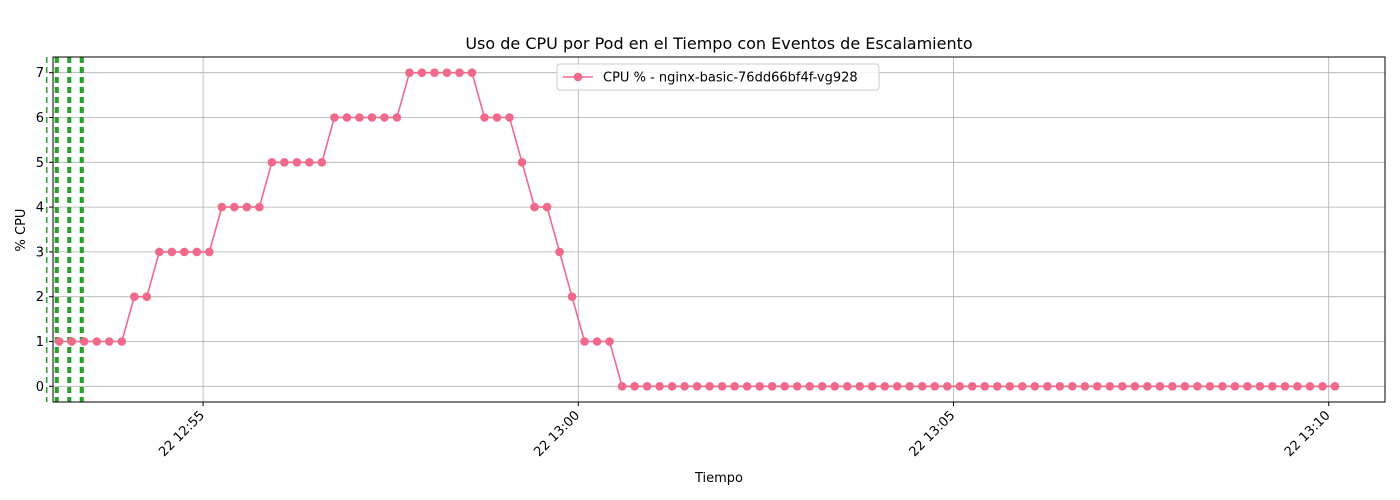 This screenshot has height=500, width=1400. I want to click on legend-box, so click(718, 77).